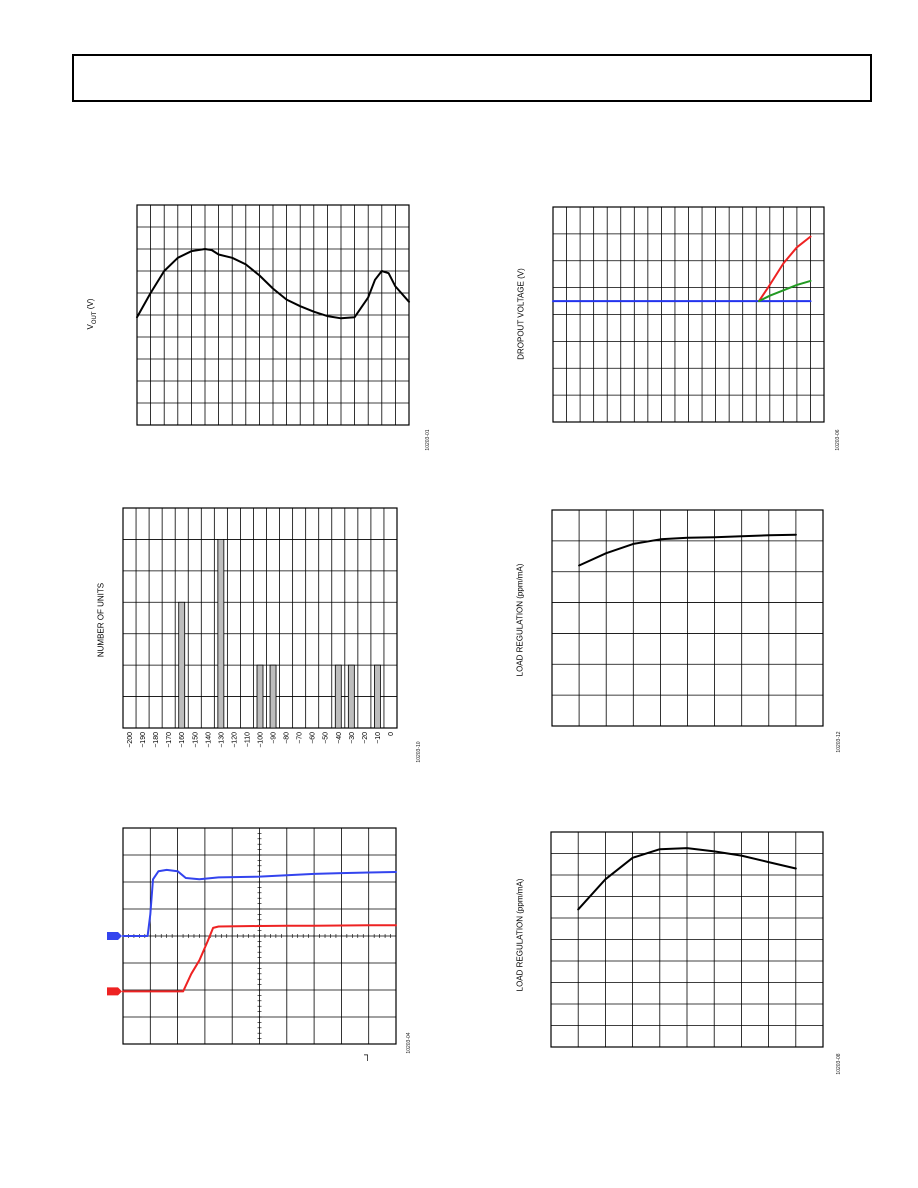 This screenshot has width=918, height=1188. What do you see at coordinates (365, 738) in the screenshot?
I see `c3-tick-label: −20` at bounding box center [365, 738].